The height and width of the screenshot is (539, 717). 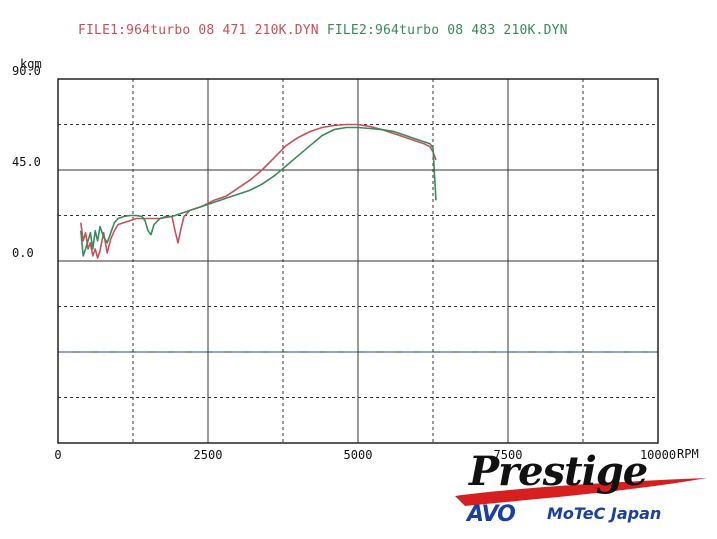 I want to click on series-line-file1, so click(x=258, y=191).